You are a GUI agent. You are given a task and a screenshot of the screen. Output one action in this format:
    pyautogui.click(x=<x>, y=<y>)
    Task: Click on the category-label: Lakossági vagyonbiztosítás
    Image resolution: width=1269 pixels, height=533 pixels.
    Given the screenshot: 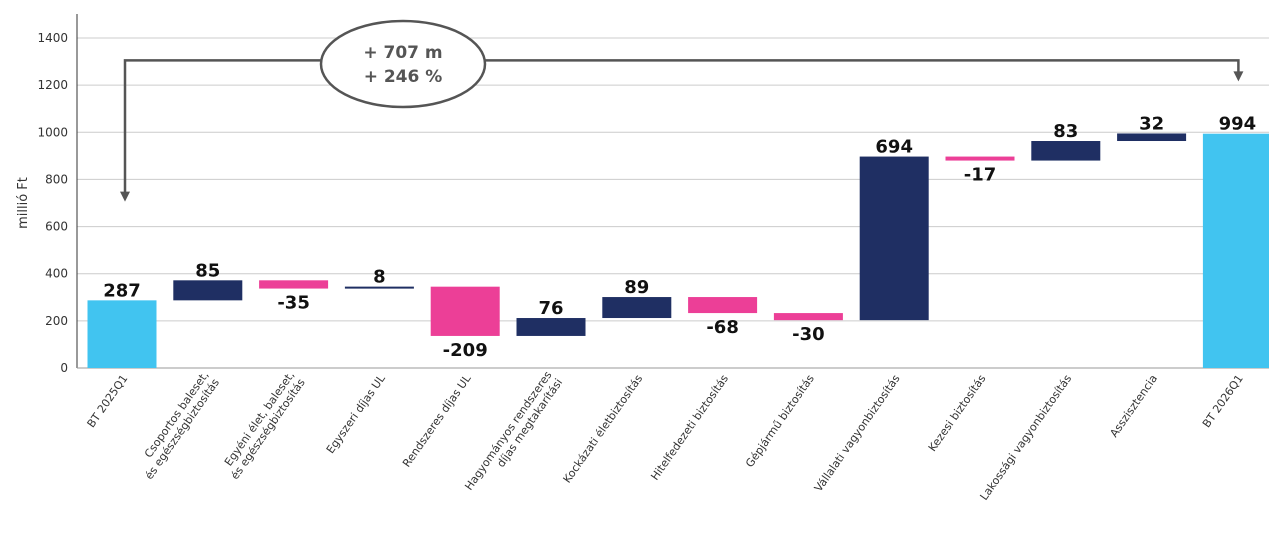 What is the action you would take?
    pyautogui.click(x=1025, y=437)
    